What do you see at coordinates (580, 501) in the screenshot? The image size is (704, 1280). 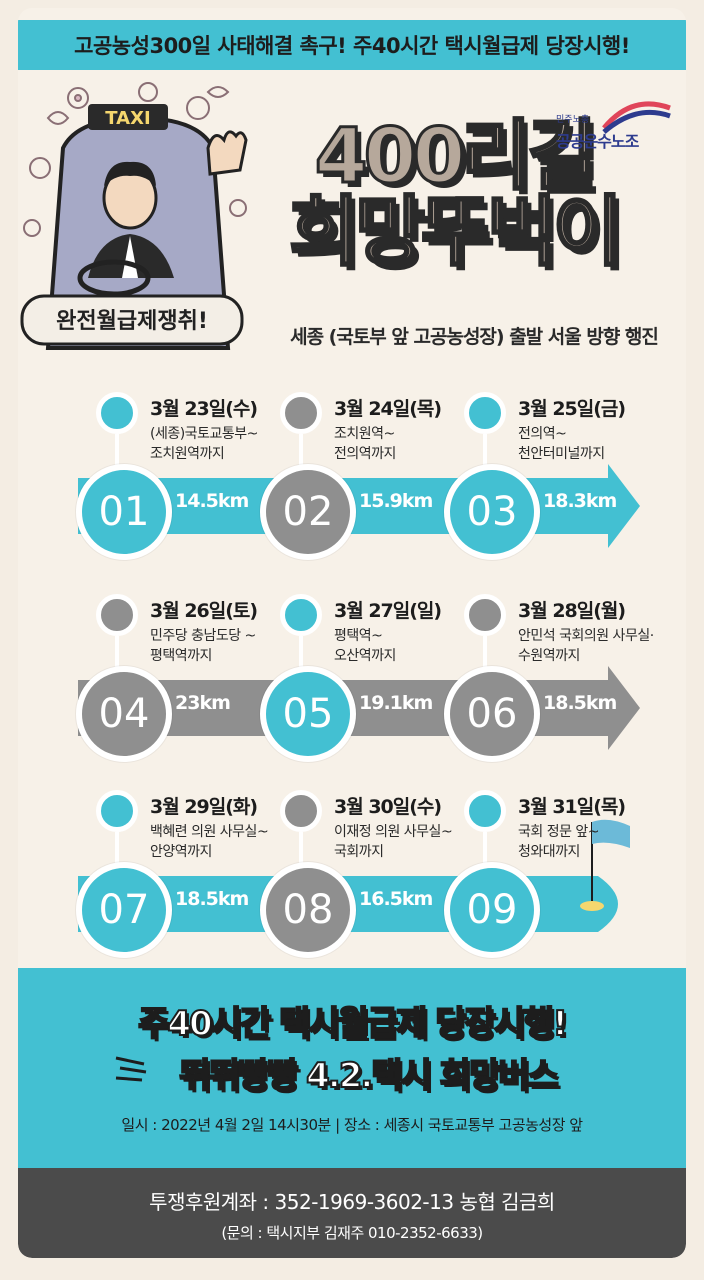 I see `stop-distance: 18.3km` at bounding box center [580, 501].